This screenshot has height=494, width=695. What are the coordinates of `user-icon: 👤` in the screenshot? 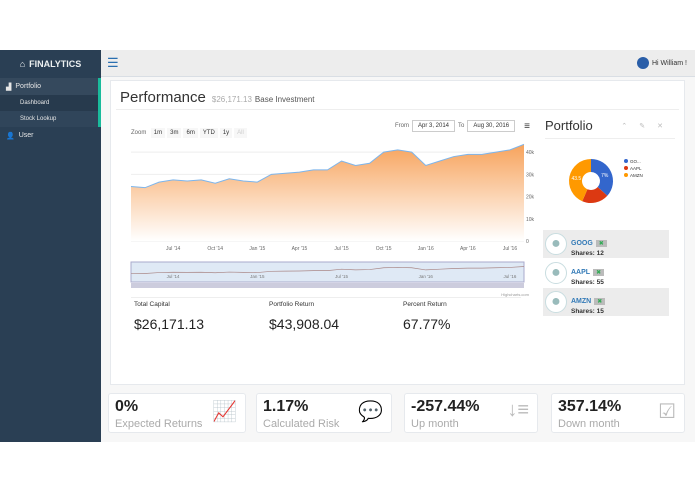 It's located at (10, 136).